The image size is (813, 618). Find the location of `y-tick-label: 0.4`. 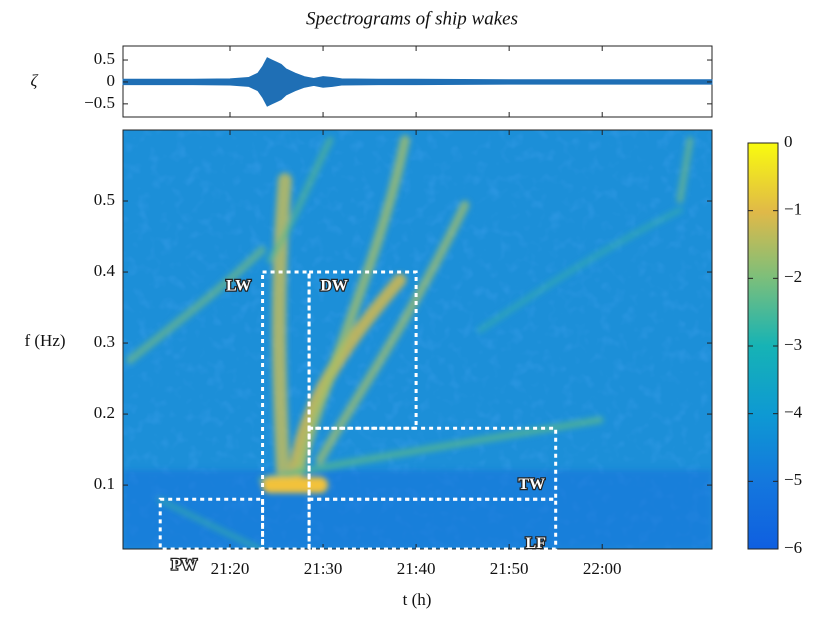

y-tick-label: 0.4 is located at coordinates (105, 270).